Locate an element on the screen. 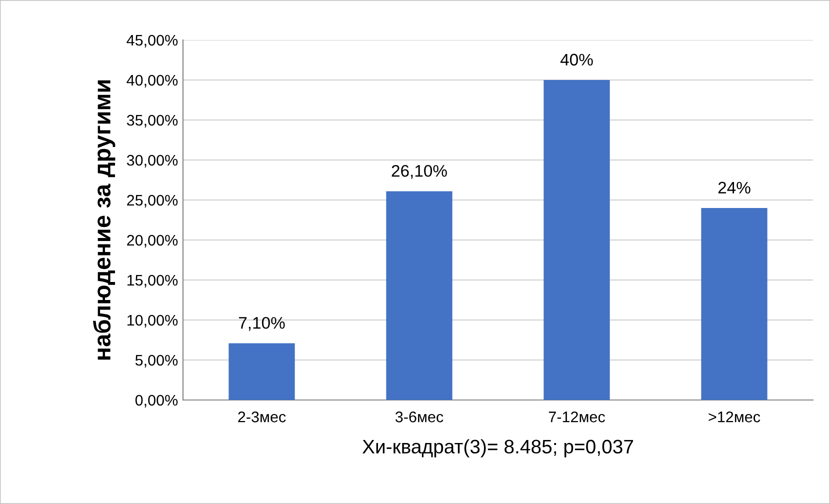 Image resolution: width=830 pixels, height=504 pixels. data-label: 24% is located at coordinates (734, 188).